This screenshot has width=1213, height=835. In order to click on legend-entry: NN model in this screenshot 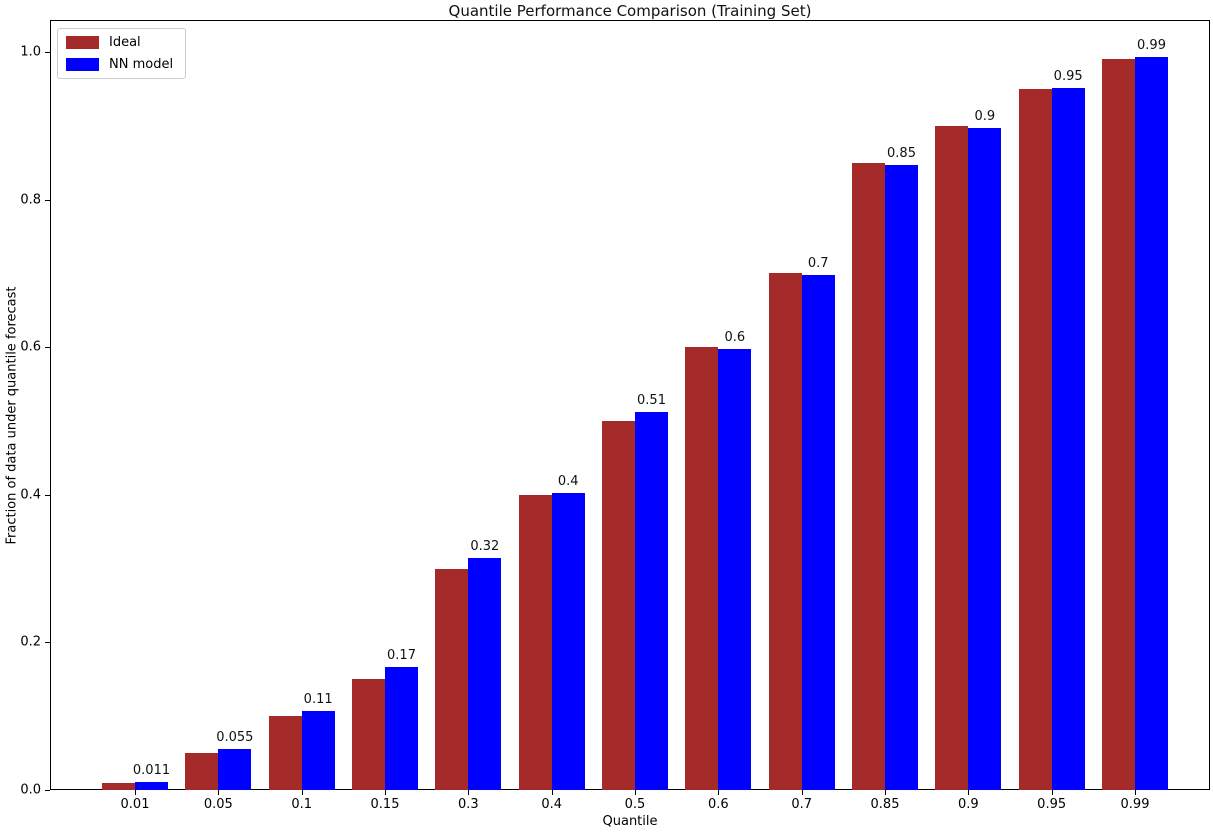, I will do `click(119, 64)`.